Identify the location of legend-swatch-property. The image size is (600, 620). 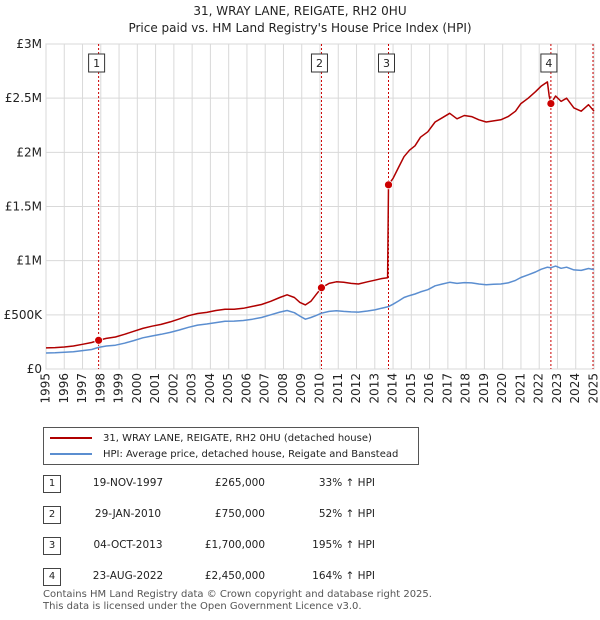
(71, 438).